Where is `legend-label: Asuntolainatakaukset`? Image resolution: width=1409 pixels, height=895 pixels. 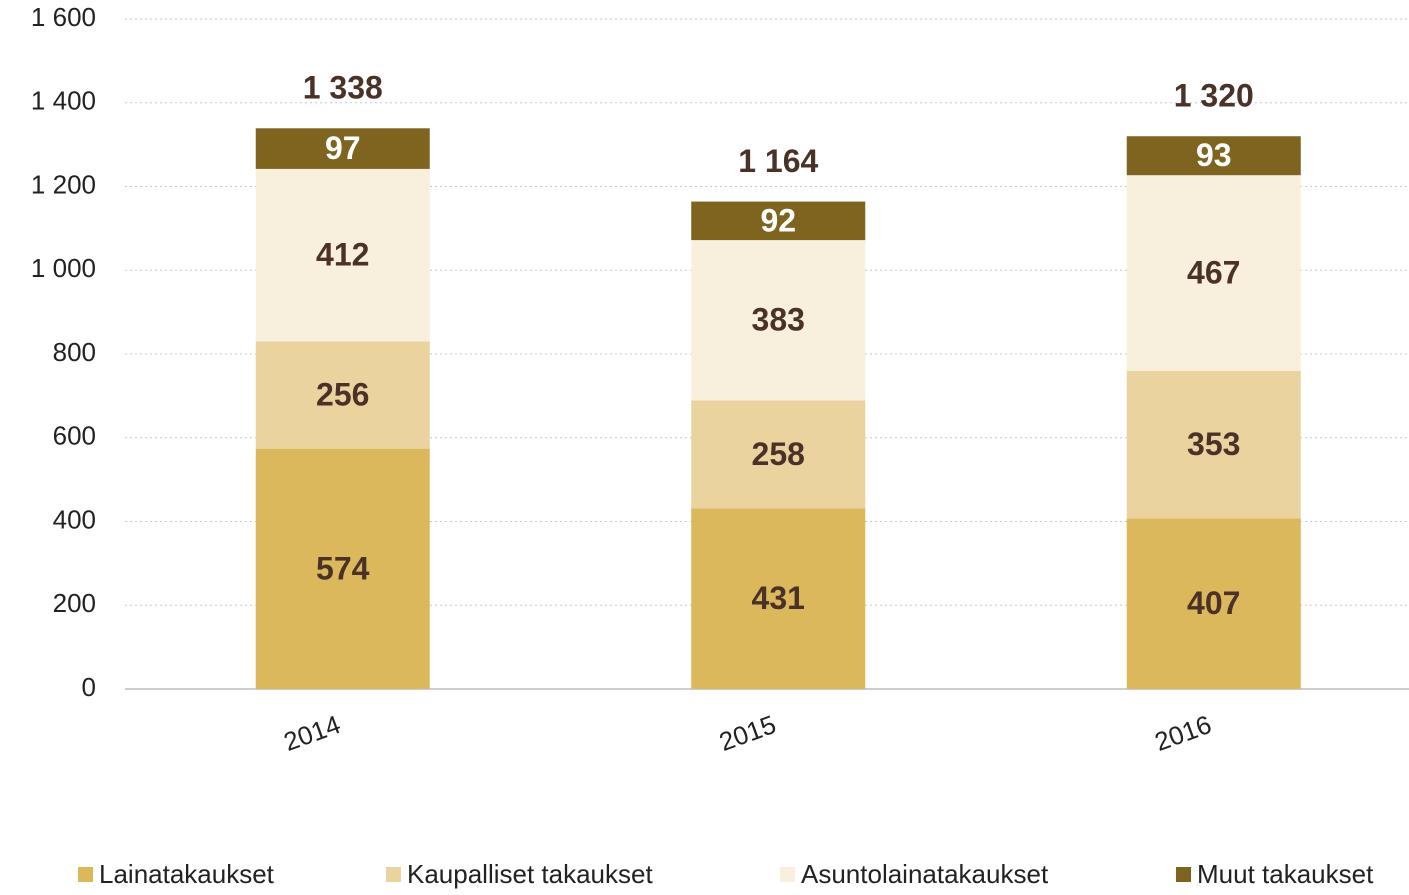 legend-label: Asuntolainatakaukset is located at coordinates (925, 874).